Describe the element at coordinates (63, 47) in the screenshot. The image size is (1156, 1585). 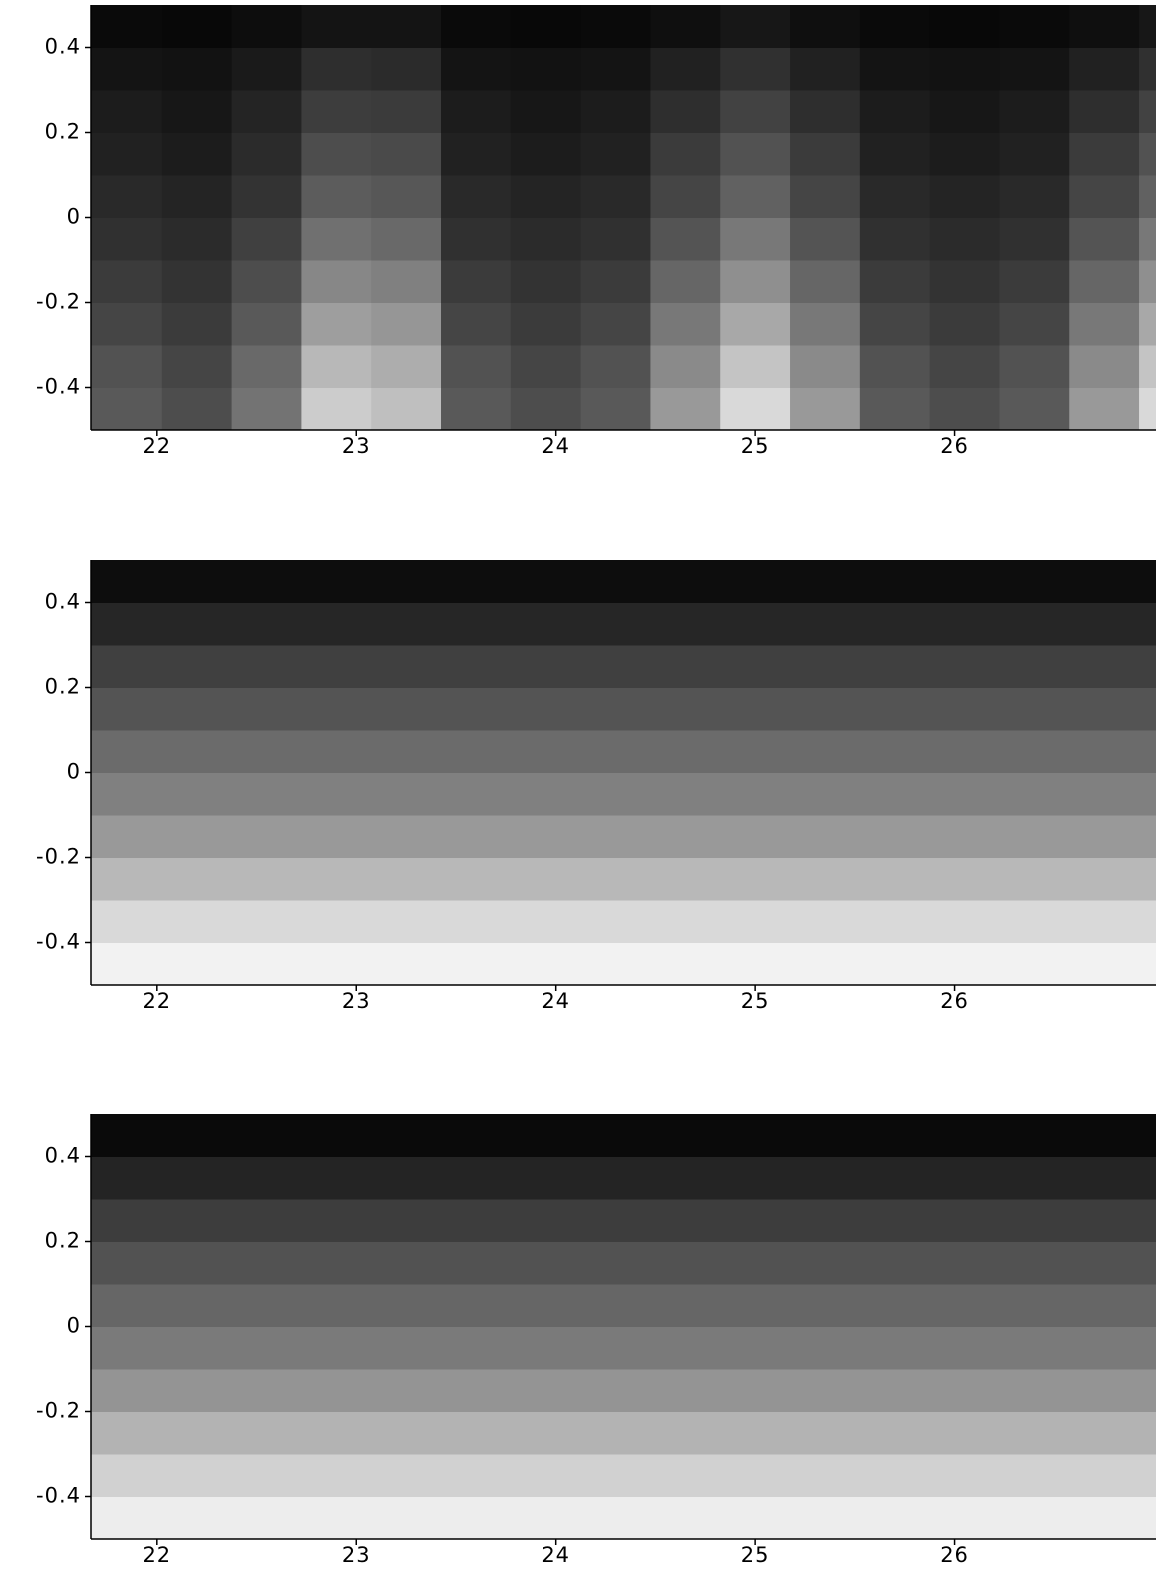
I see `y-tick-label: 0.4` at that location.